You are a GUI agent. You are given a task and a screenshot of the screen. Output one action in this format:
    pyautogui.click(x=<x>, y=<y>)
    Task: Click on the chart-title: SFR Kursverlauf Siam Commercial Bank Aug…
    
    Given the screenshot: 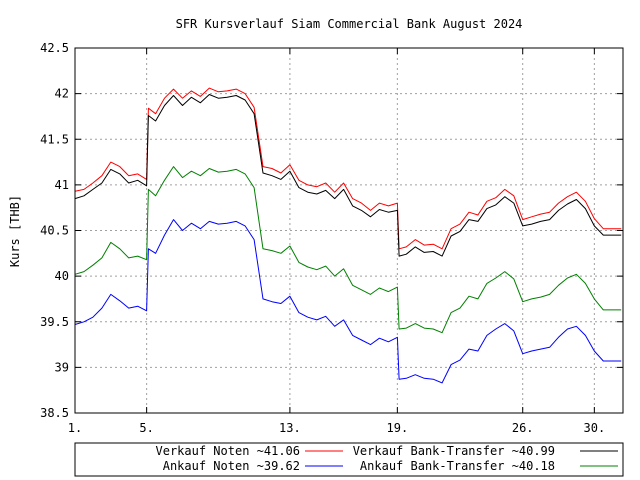 What is the action you would take?
    pyautogui.click(x=349, y=24)
    